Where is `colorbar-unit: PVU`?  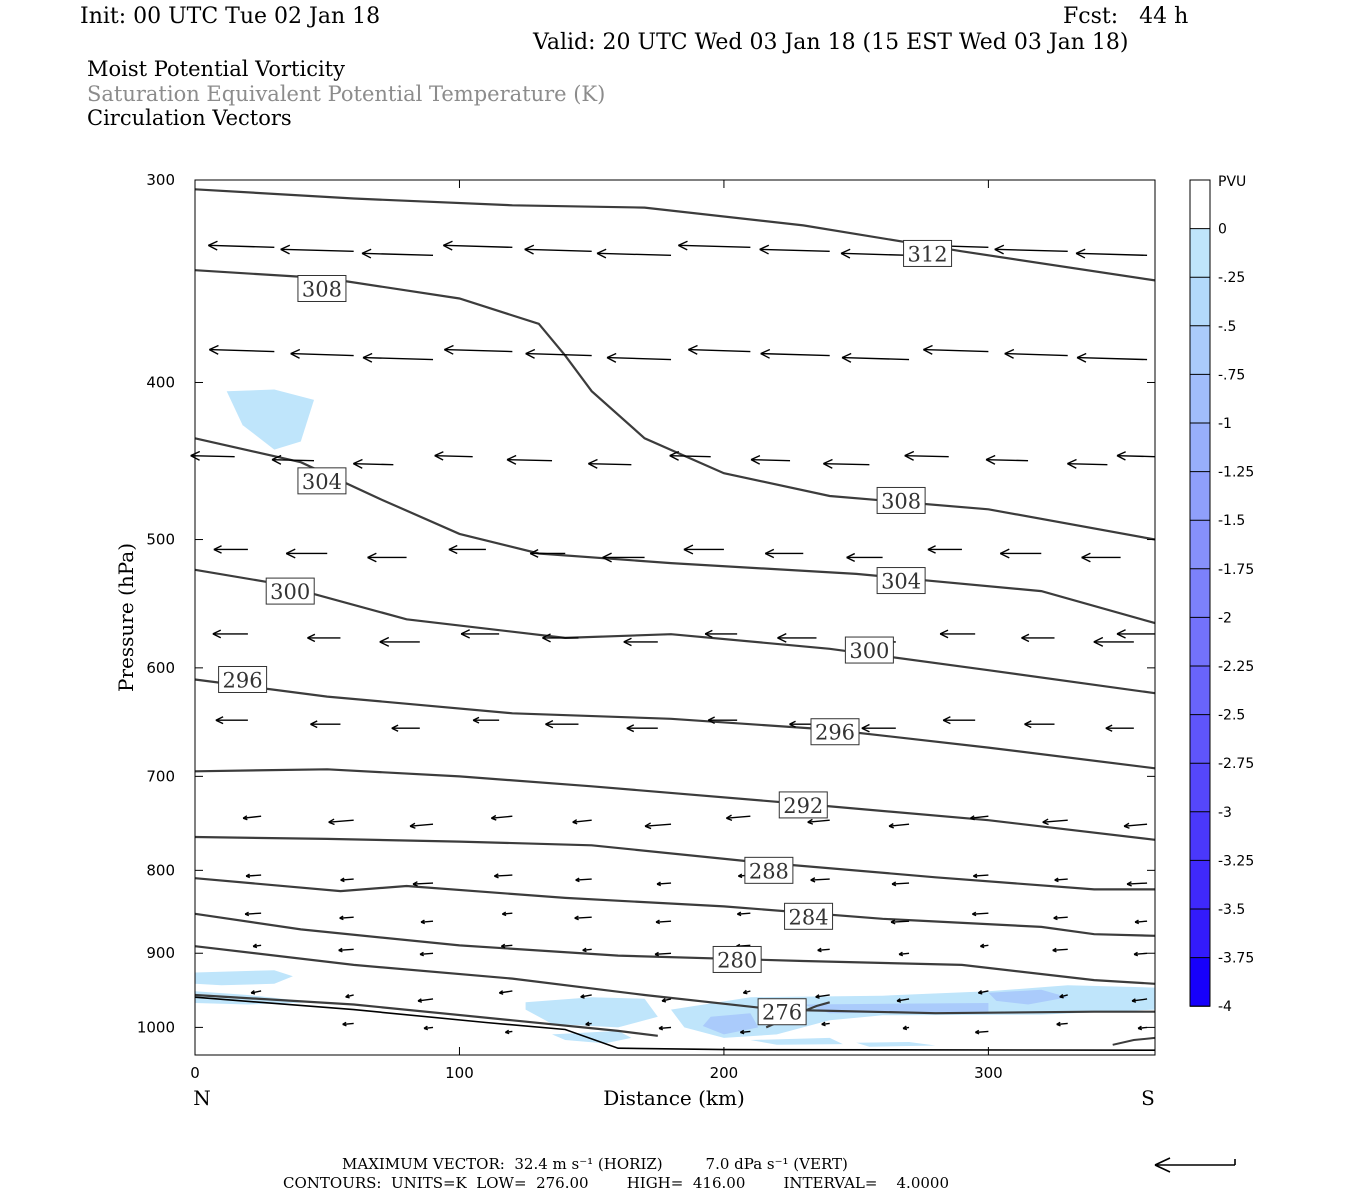
colorbar-unit: PVU is located at coordinates (1232, 182).